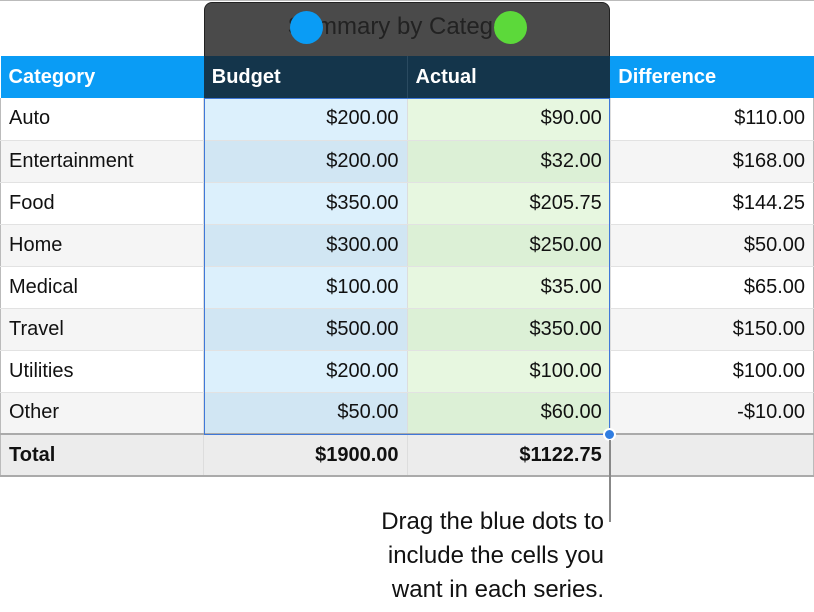 This screenshot has height=612, width=814. What do you see at coordinates (305, 77) in the screenshot?
I see `header-budget: Budget` at bounding box center [305, 77].